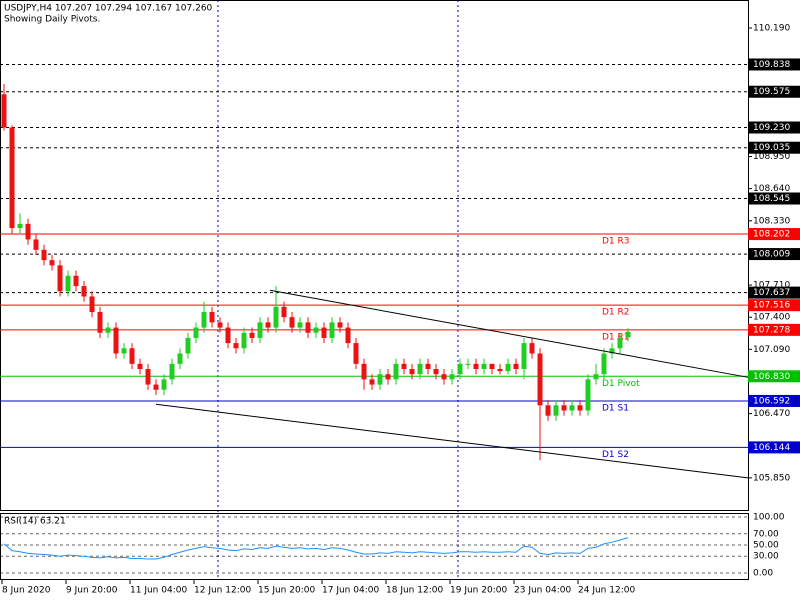  I want to click on pivot-label: 106.144, so click(771, 448).